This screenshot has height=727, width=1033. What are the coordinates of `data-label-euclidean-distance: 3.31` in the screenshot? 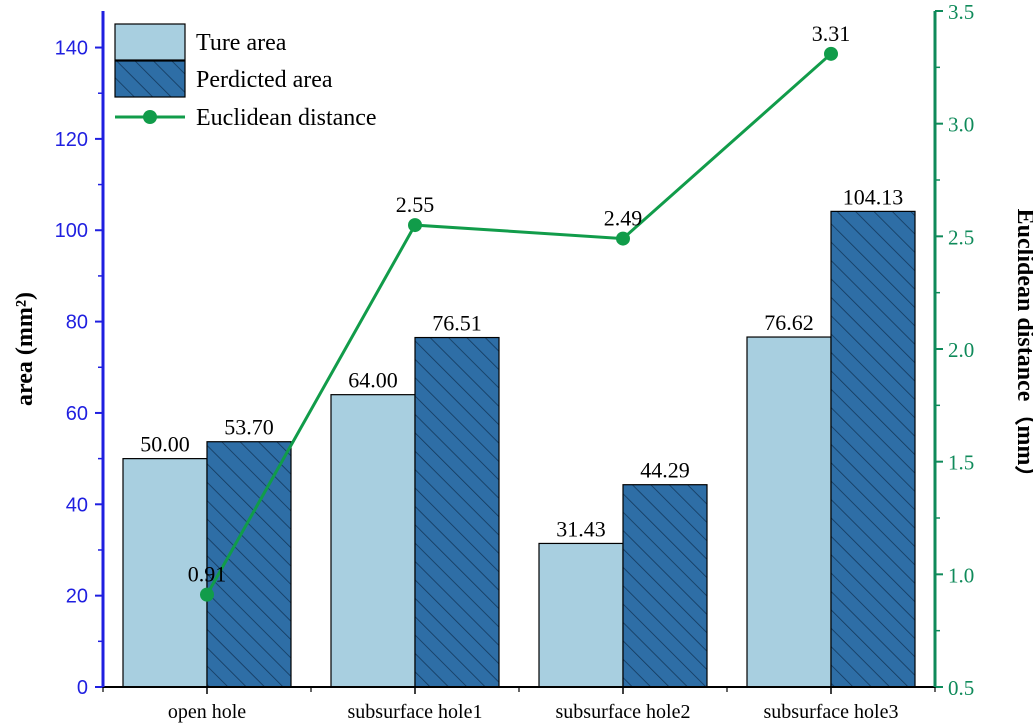 It's located at (831, 33).